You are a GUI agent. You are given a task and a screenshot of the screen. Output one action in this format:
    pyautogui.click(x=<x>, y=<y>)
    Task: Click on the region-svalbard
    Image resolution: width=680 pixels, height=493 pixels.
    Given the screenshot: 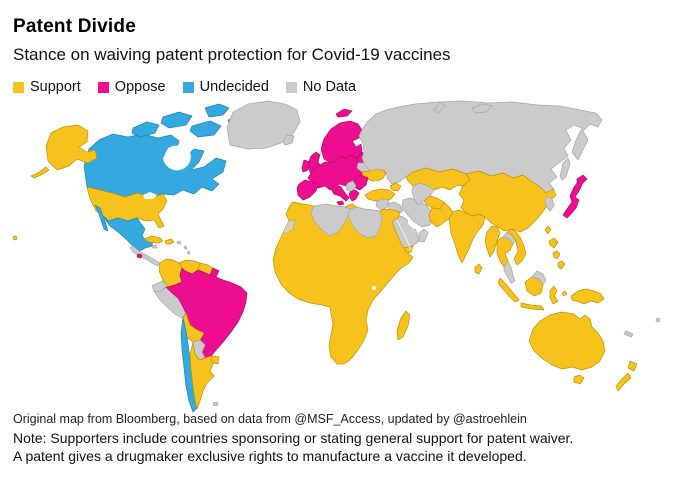 What is the action you would take?
    pyautogui.click(x=344, y=113)
    